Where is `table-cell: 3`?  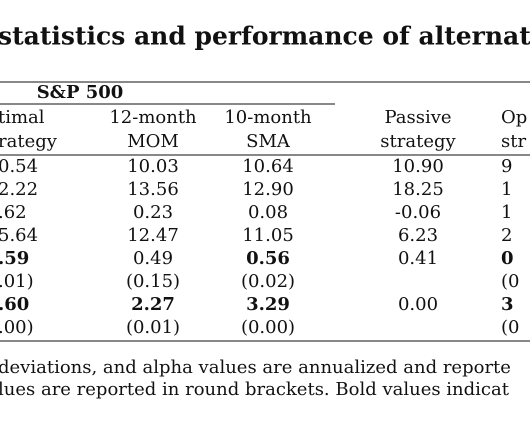 table-cell: 3 is located at coordinates (507, 304).